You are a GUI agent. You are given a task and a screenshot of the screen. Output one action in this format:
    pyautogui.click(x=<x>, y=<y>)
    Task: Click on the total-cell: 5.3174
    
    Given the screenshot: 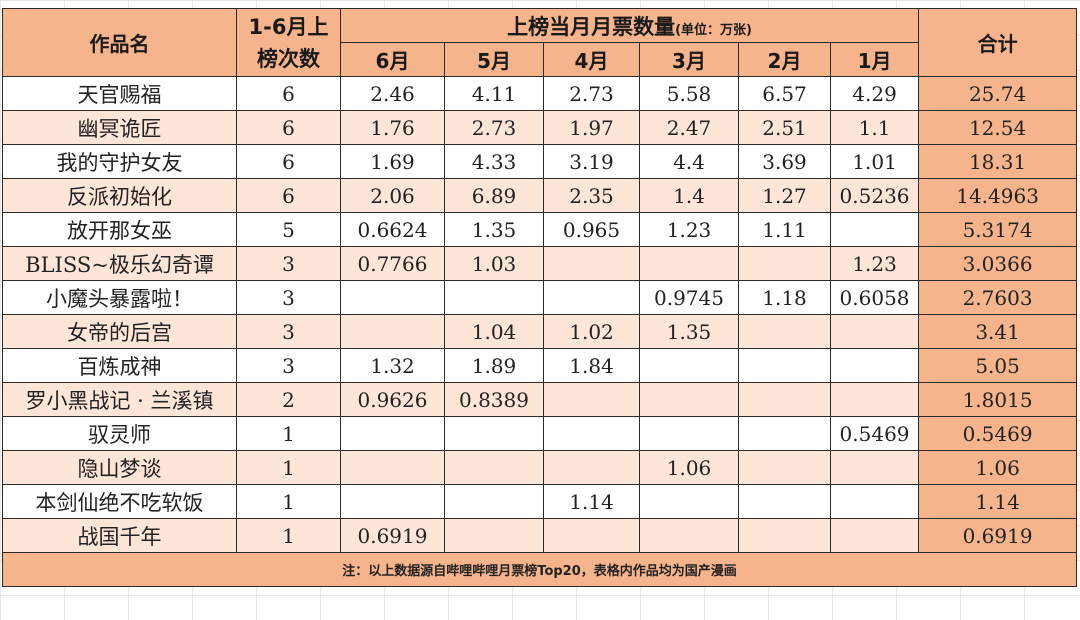 What is the action you would take?
    pyautogui.click(x=998, y=229)
    